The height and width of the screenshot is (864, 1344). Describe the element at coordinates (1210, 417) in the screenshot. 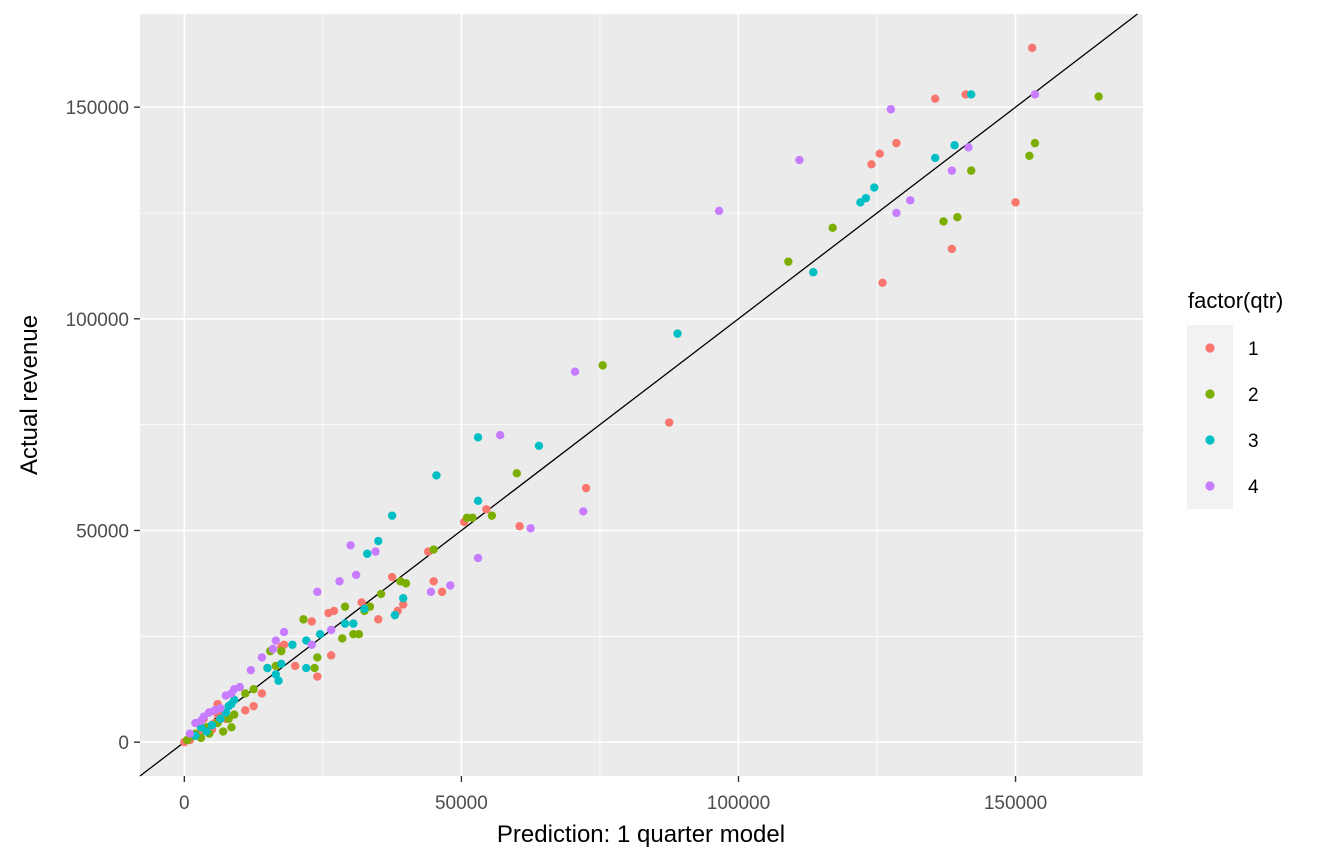

I see `legend-key-background` at that location.